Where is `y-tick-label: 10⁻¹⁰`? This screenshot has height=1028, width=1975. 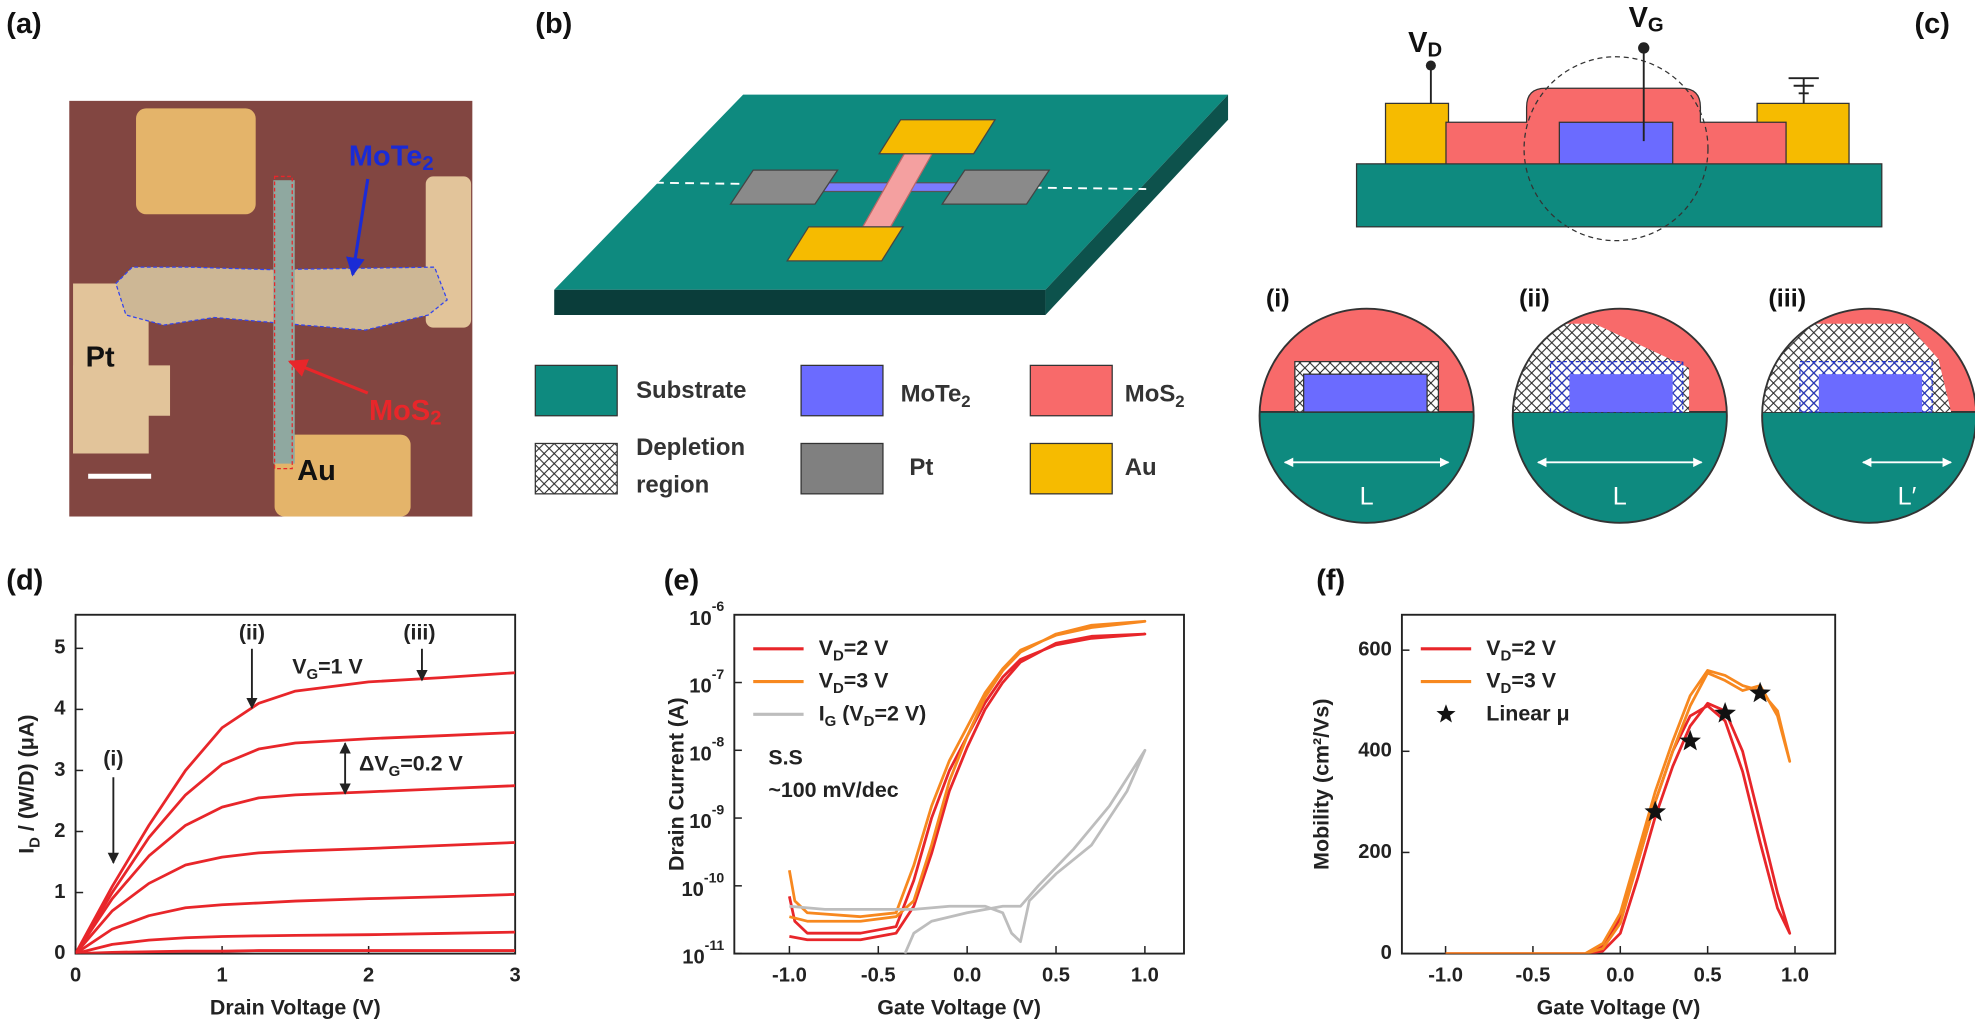 y-tick-label: 10⁻¹⁰ is located at coordinates (702, 885).